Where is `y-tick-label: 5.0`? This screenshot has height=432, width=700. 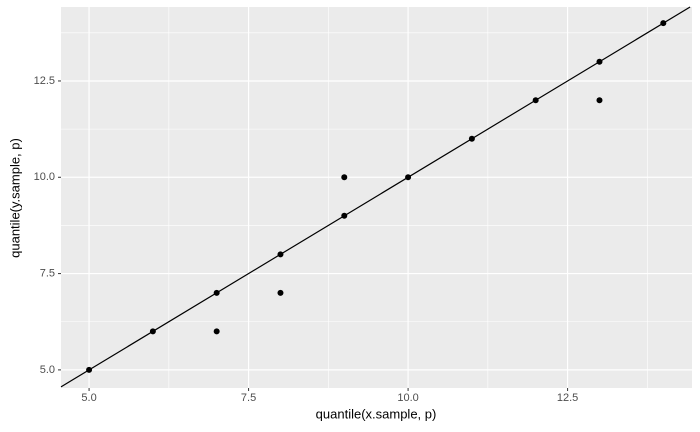 y-tick-label: 5.0 is located at coordinates (47, 370).